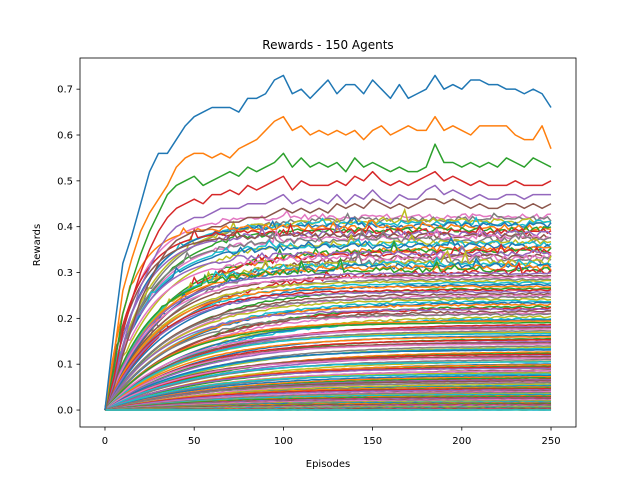 This screenshot has height=485, width=640. What do you see at coordinates (65, 273) in the screenshot?
I see `y-tick-label: 0.3` at bounding box center [65, 273].